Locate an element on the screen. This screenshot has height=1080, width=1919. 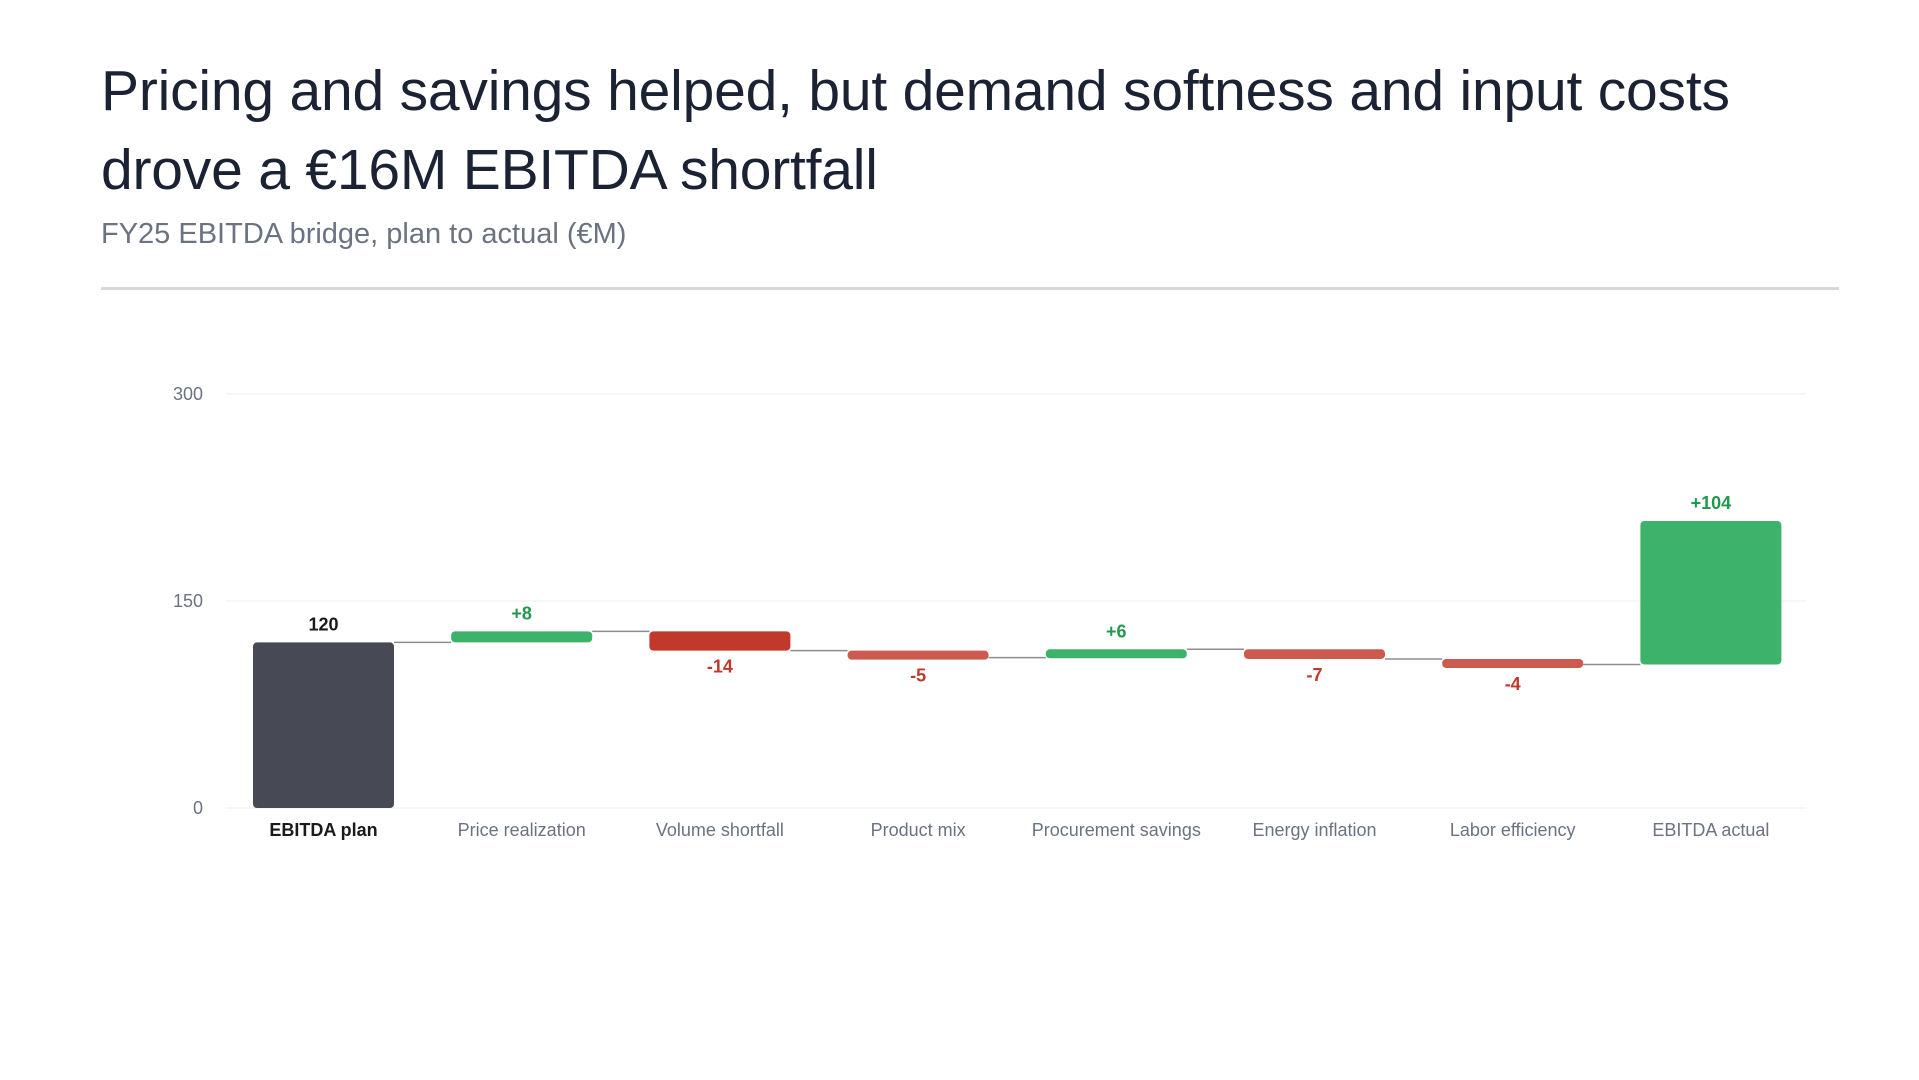
x-category-label: Volume shortfall is located at coordinates (720, 830).